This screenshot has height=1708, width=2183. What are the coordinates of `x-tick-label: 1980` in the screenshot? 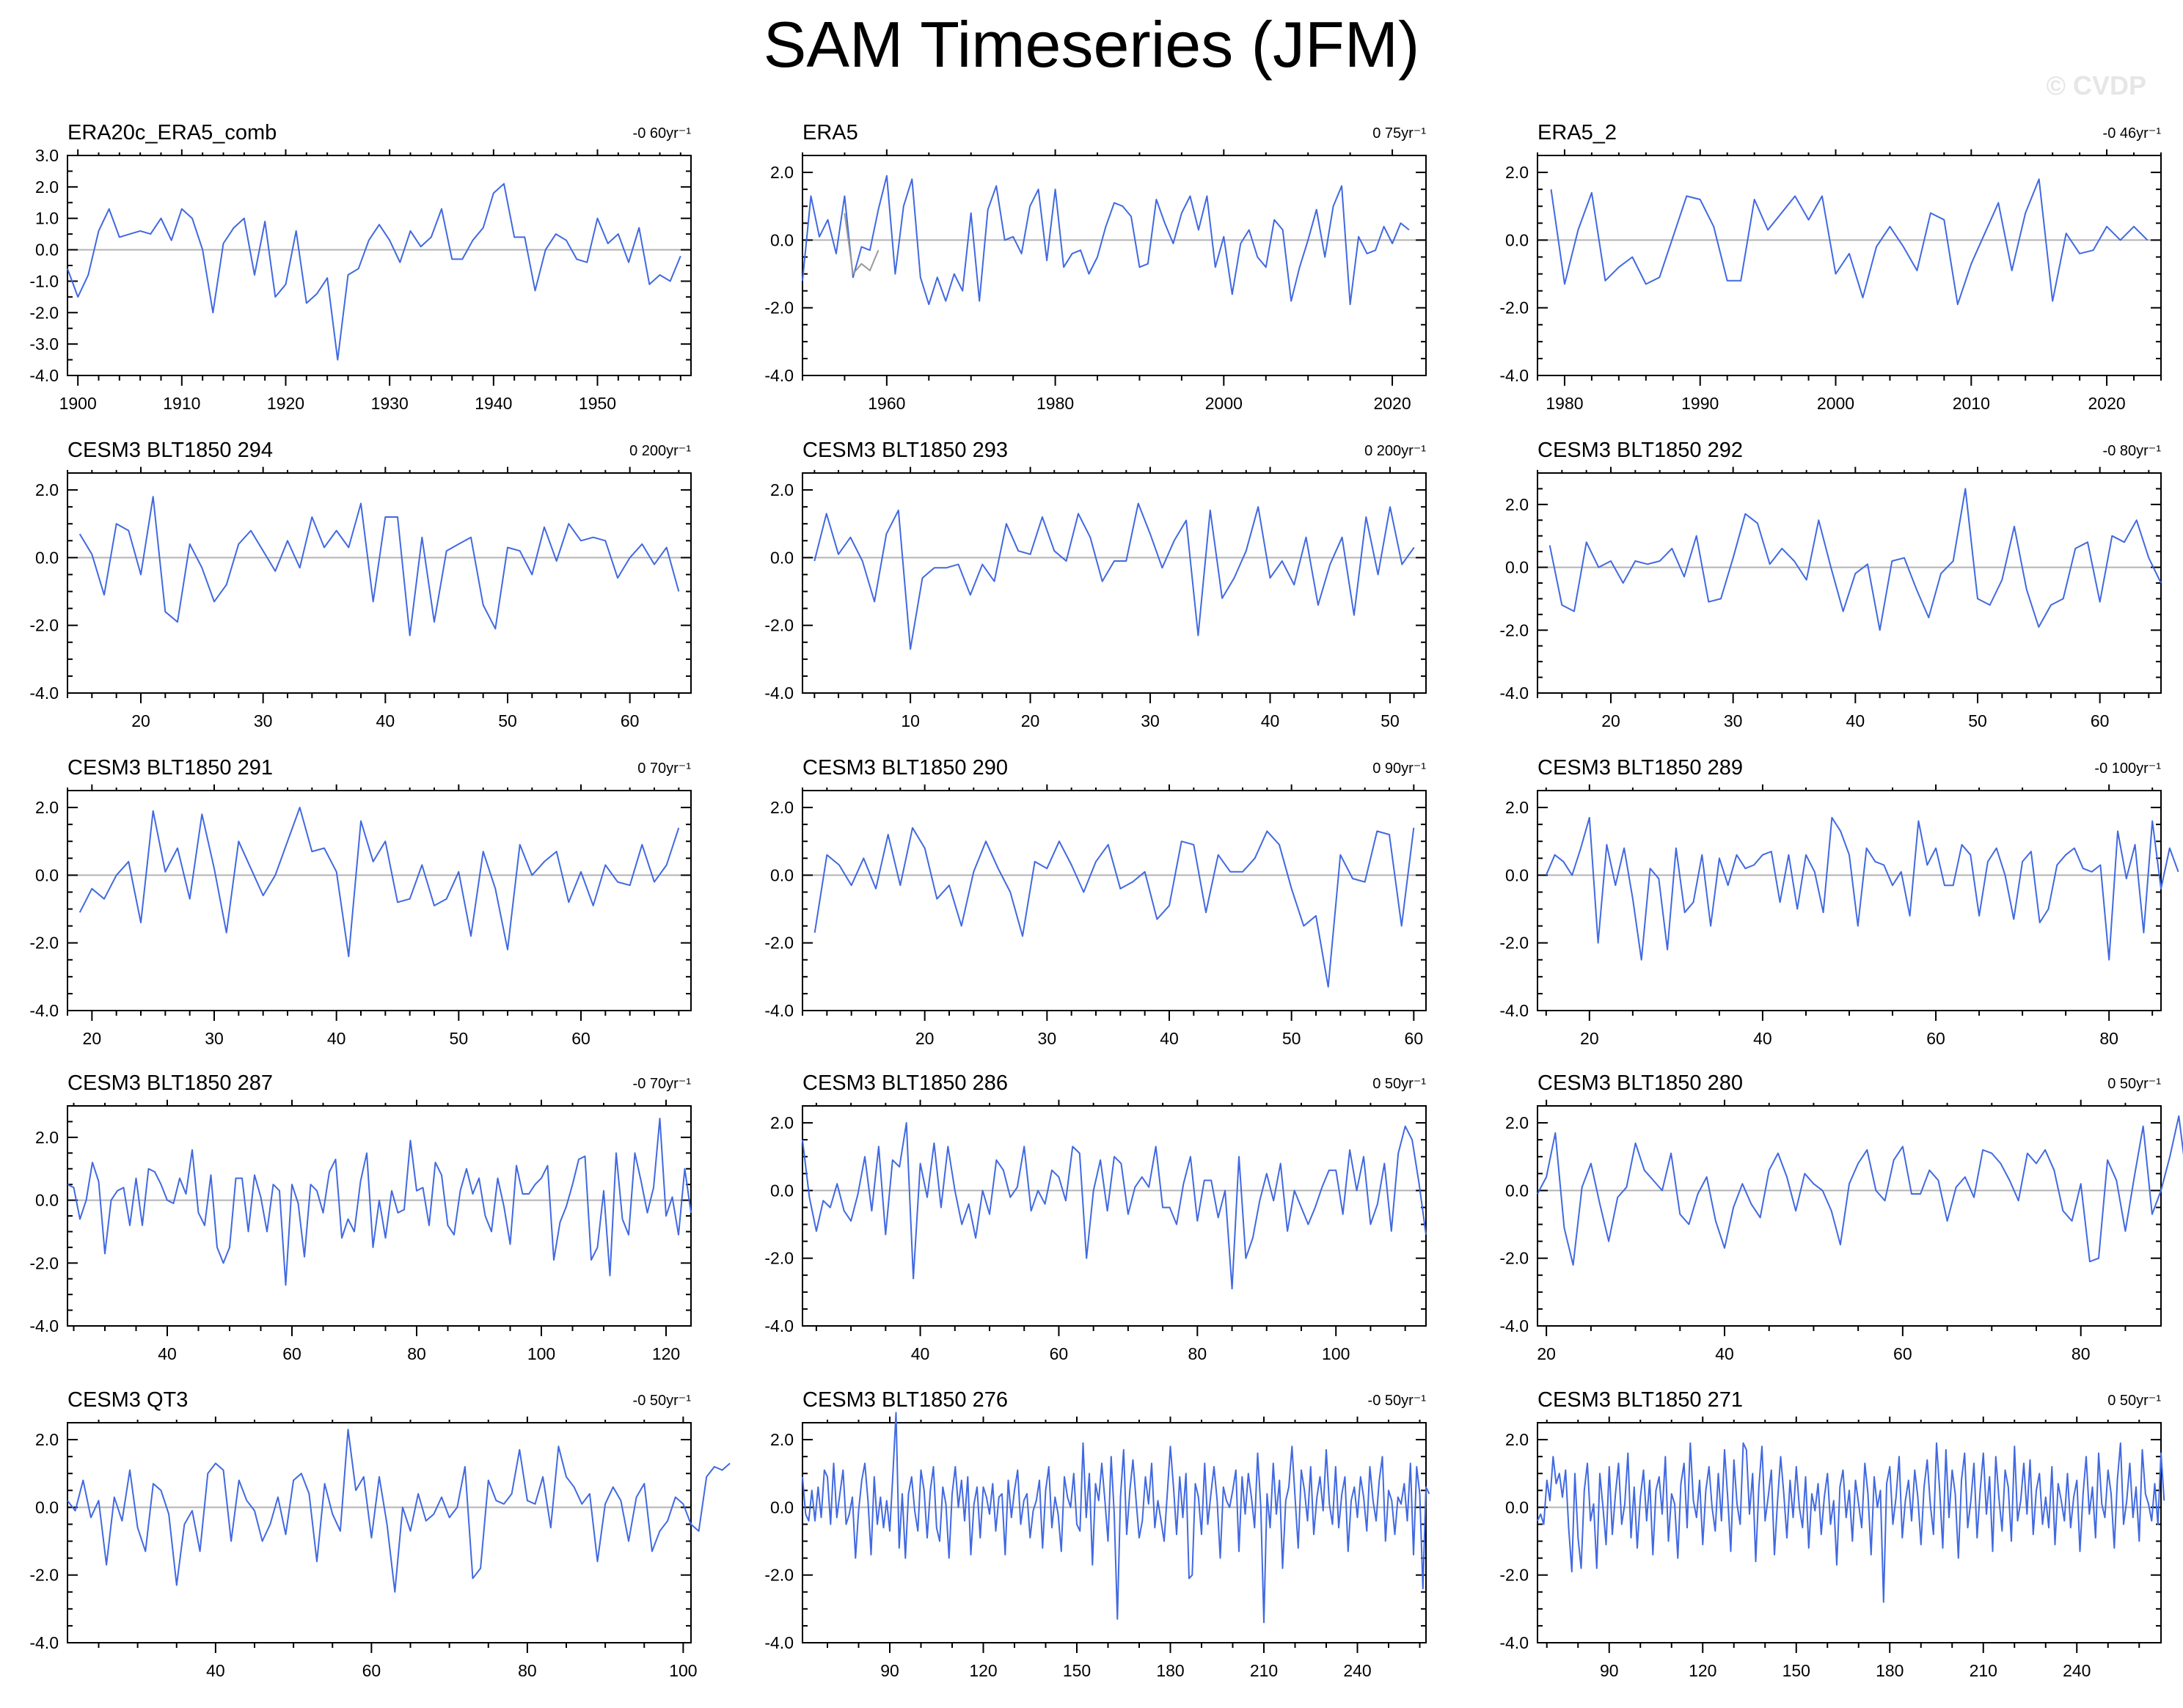 It's located at (1055, 403).